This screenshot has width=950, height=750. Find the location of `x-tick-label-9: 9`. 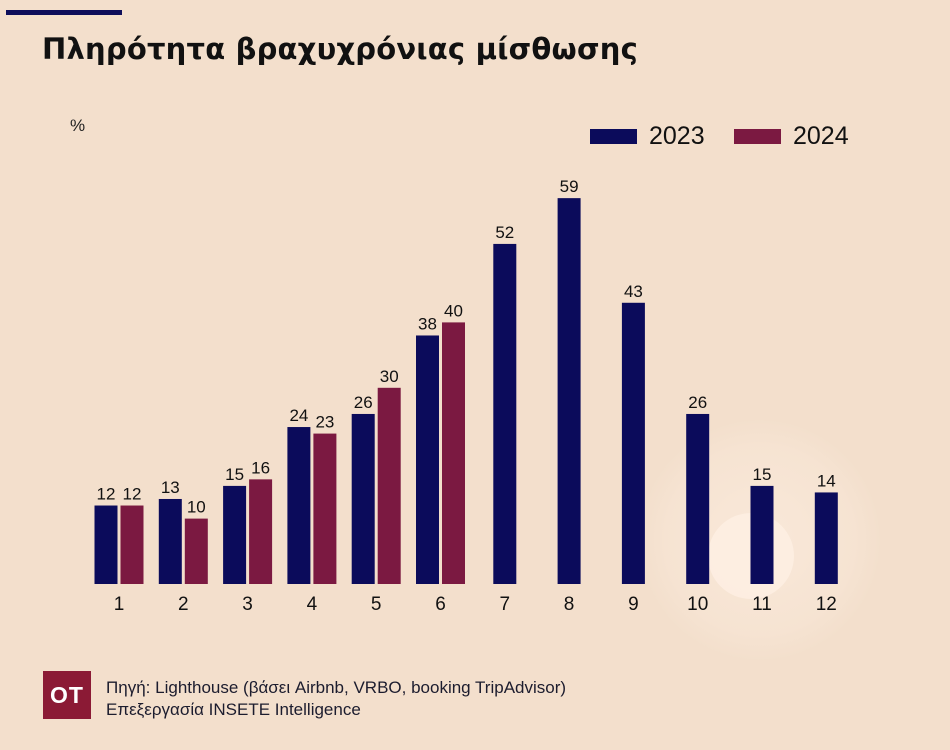

x-tick-label-9: 9 is located at coordinates (633, 604).